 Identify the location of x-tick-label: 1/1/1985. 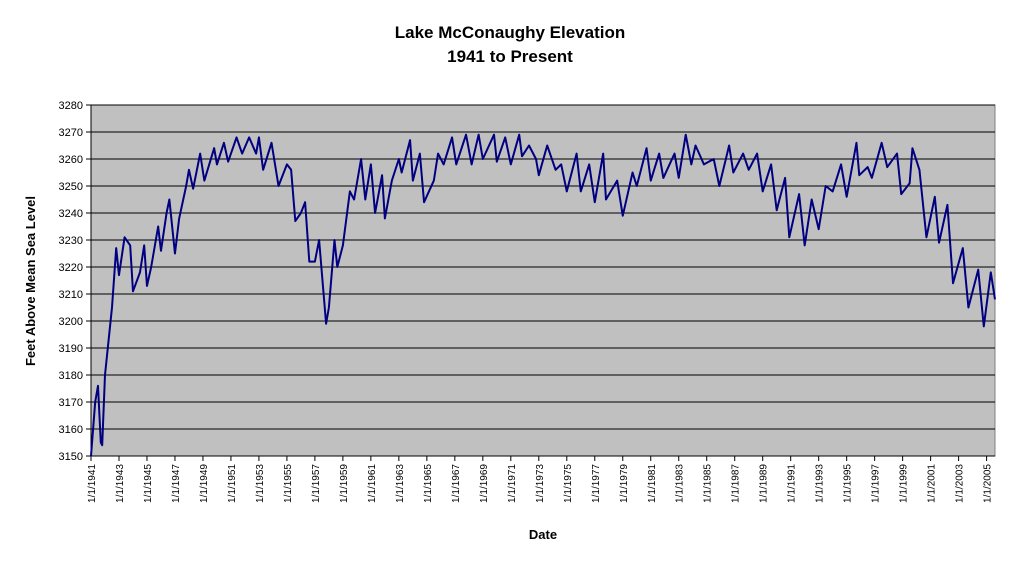
(708, 483).